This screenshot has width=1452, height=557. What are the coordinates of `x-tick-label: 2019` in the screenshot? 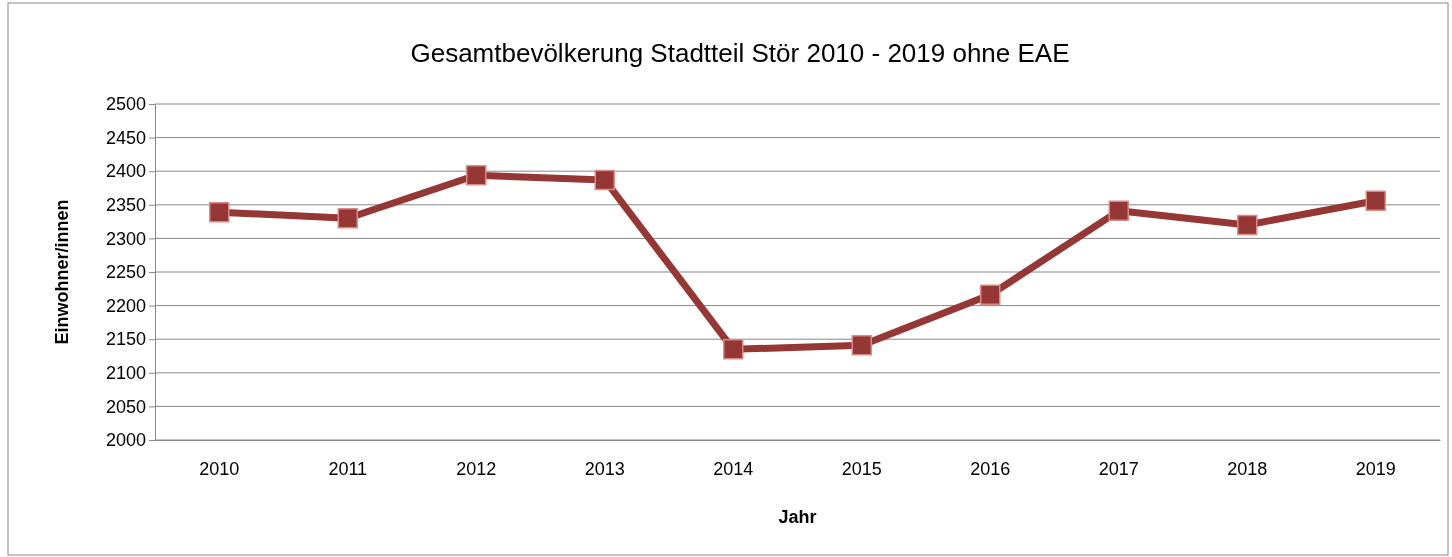 It's located at (1375, 468).